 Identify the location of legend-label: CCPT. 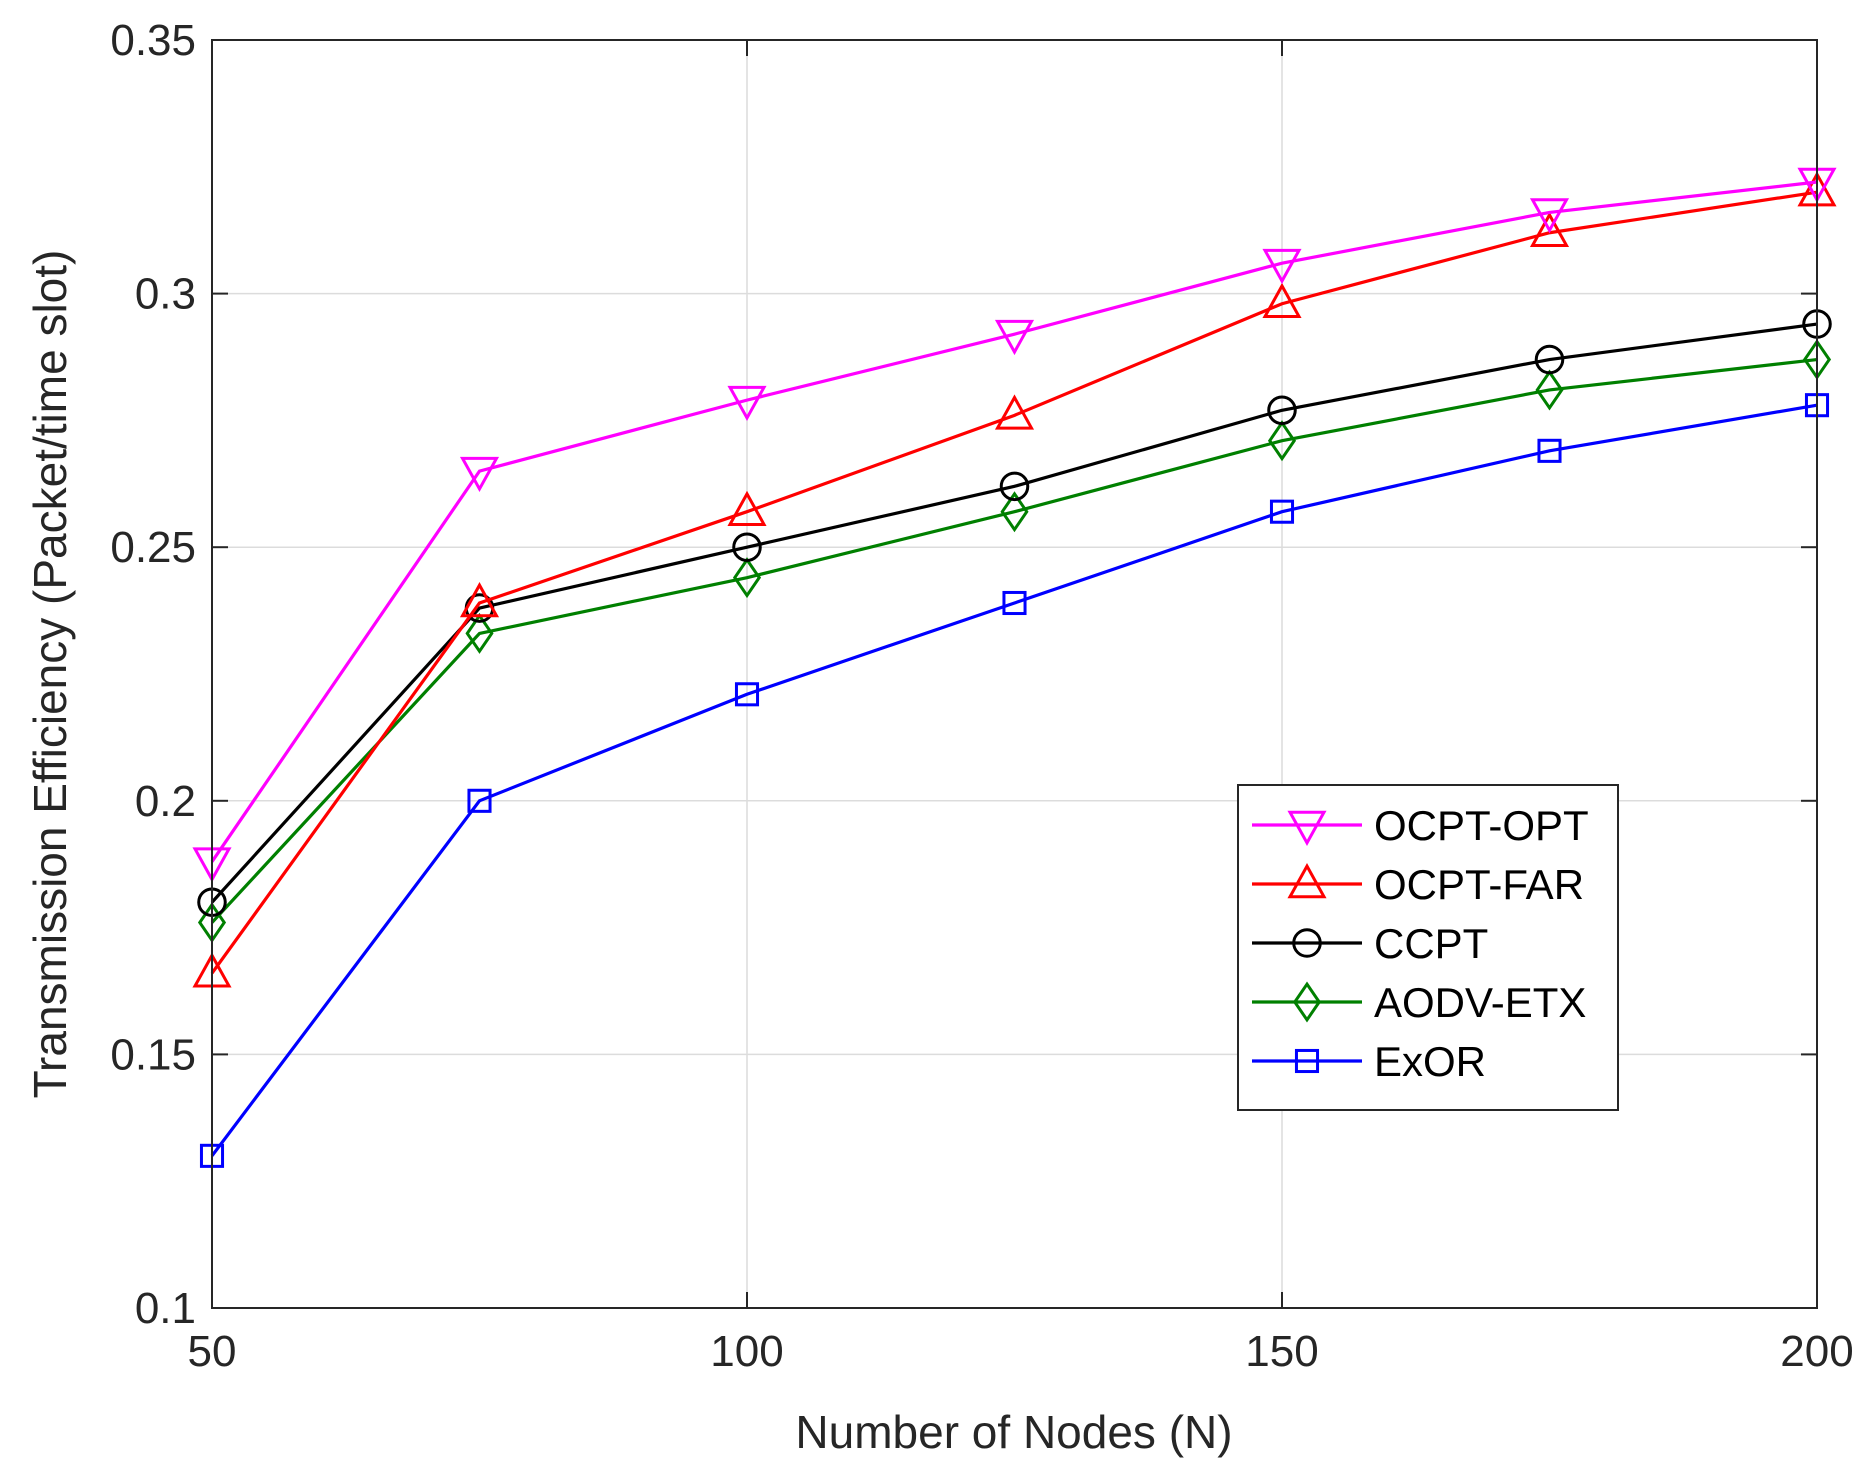
(1431, 943).